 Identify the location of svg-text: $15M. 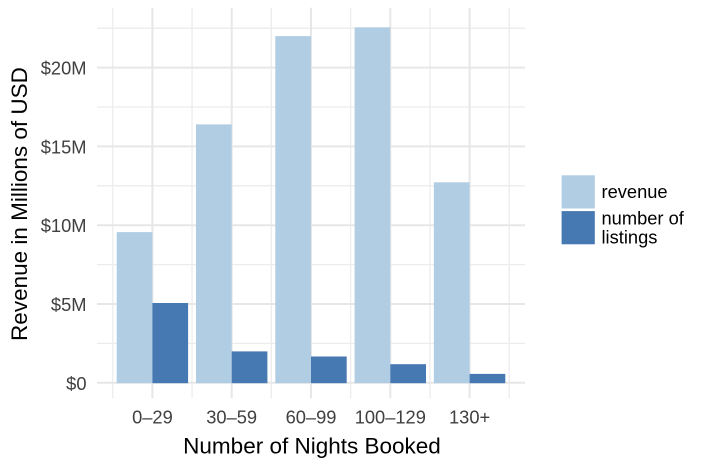
(64, 146).